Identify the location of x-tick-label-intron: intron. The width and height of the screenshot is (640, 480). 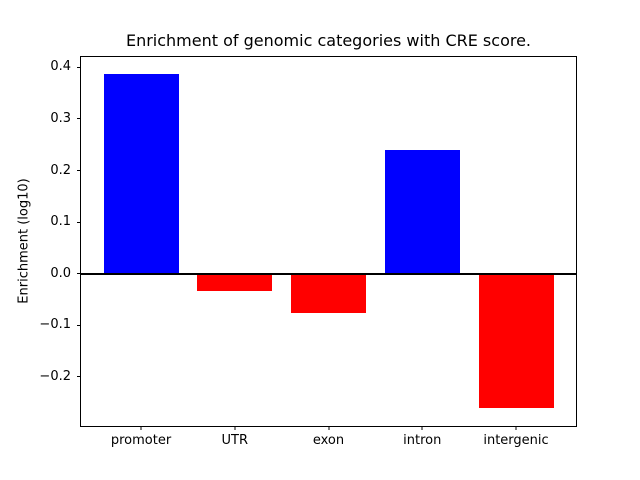
(422, 440).